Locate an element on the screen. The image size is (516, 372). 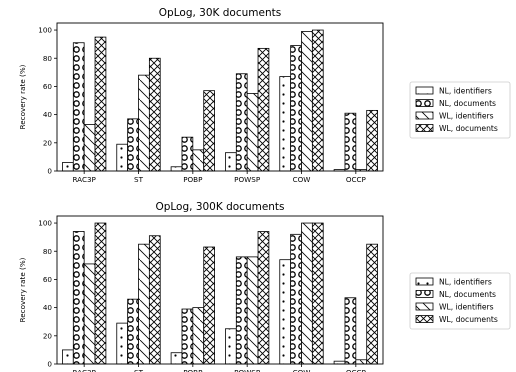
chart-title: OpLog, 30K documents is located at coordinates (220, 13).